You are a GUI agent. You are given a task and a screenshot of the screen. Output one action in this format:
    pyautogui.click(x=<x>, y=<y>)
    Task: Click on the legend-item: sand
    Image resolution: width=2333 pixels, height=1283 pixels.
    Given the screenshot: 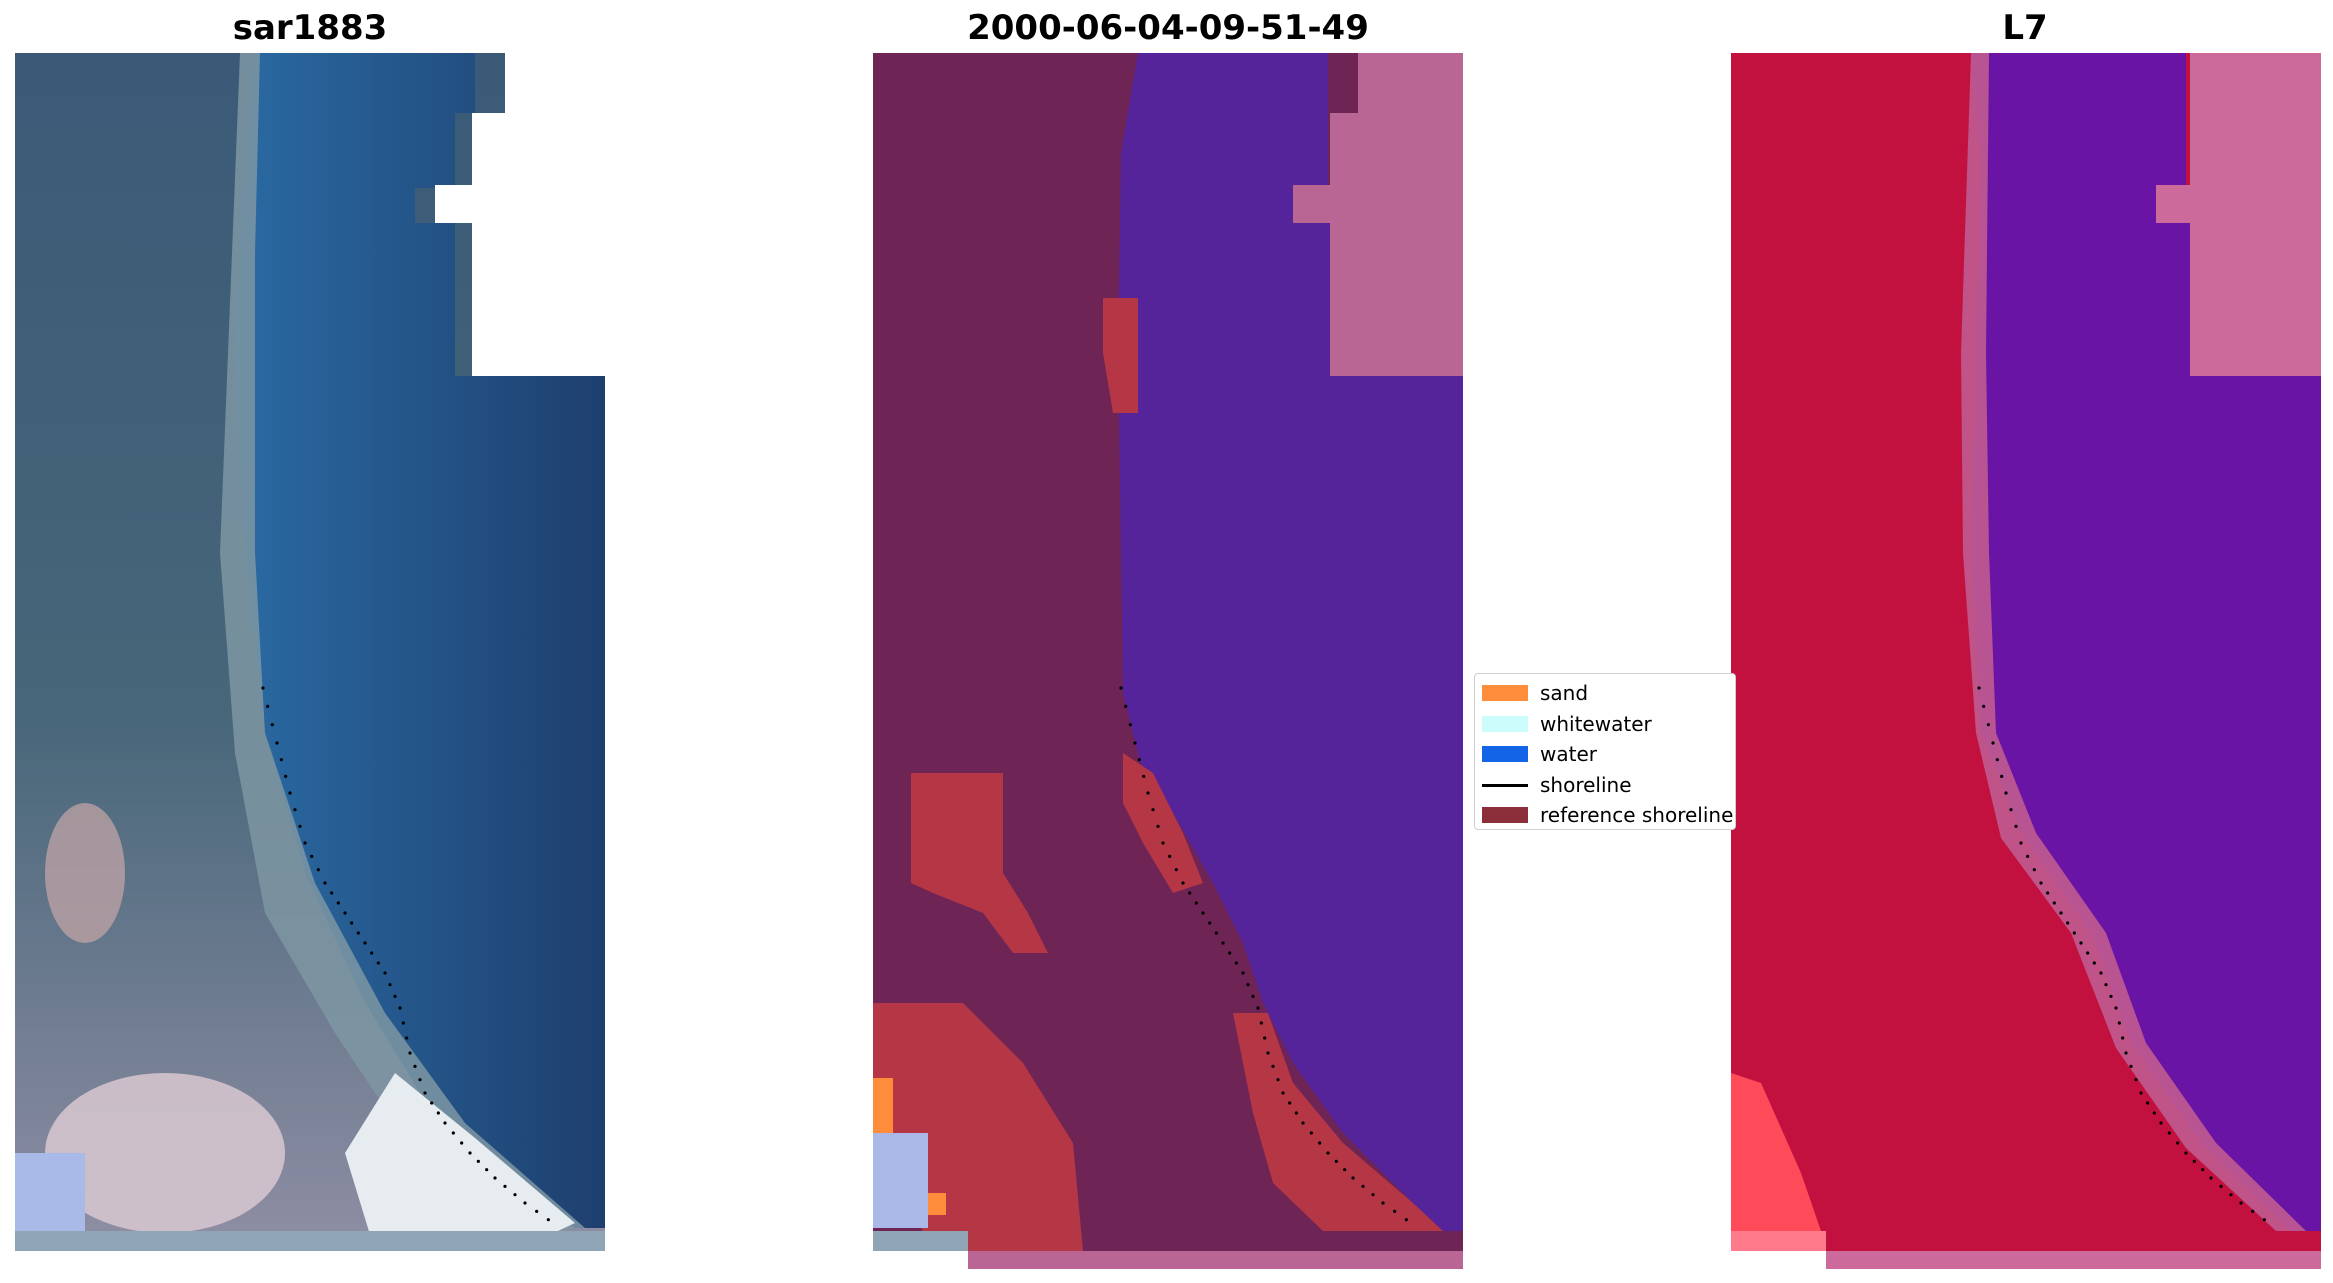 What is the action you would take?
    pyautogui.click(x=1605, y=693)
    